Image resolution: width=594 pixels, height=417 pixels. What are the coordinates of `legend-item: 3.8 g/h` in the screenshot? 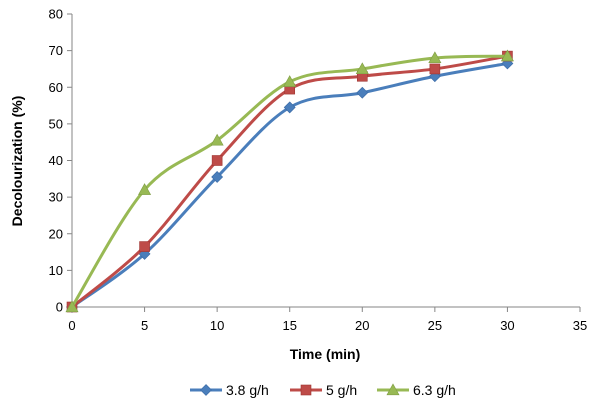 It's located at (229, 390).